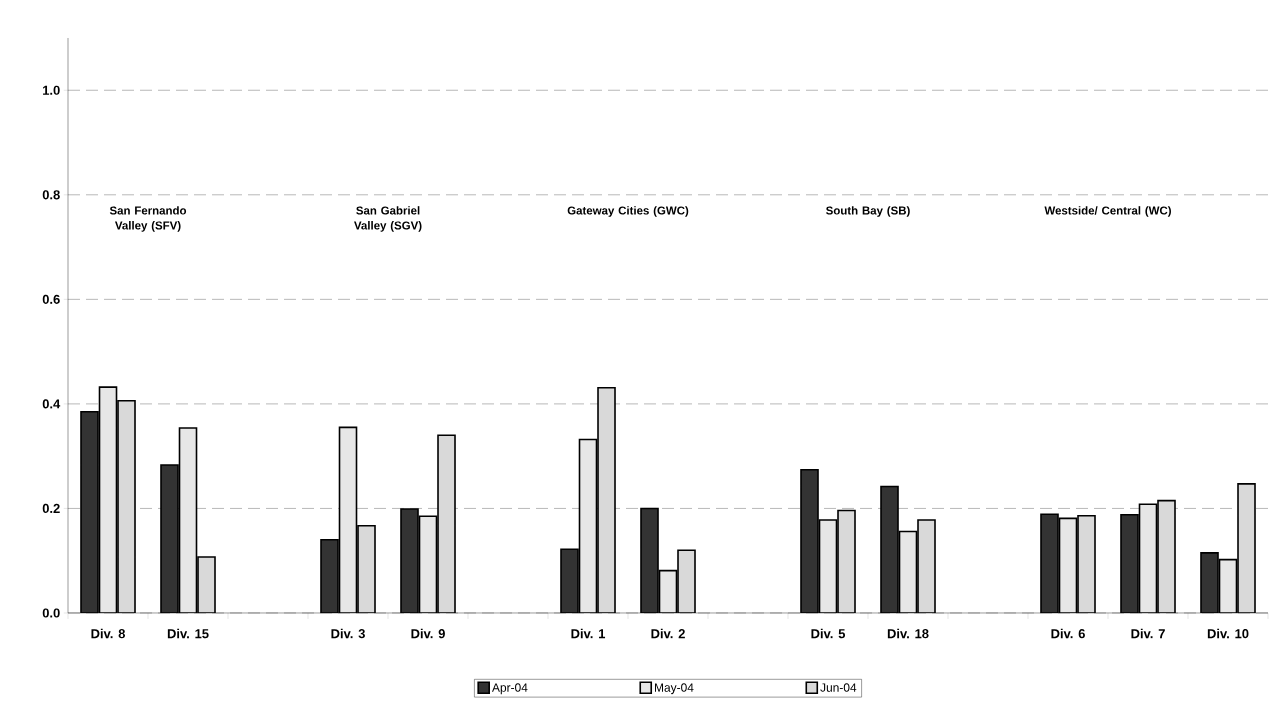  I want to click on annotation: South Bay (SB), so click(868, 211).